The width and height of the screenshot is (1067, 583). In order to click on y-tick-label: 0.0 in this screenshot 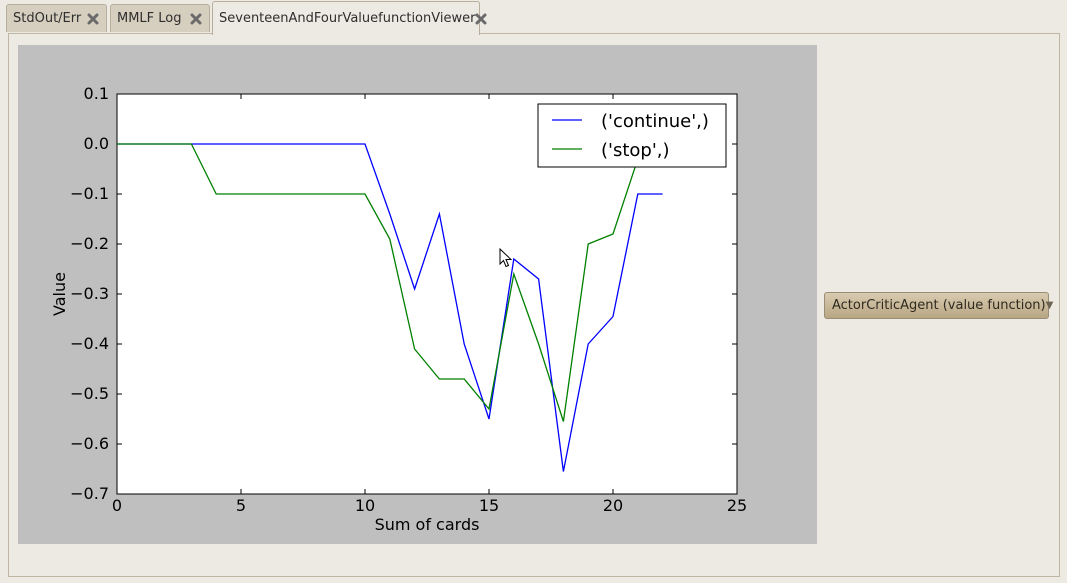, I will do `click(96, 143)`.